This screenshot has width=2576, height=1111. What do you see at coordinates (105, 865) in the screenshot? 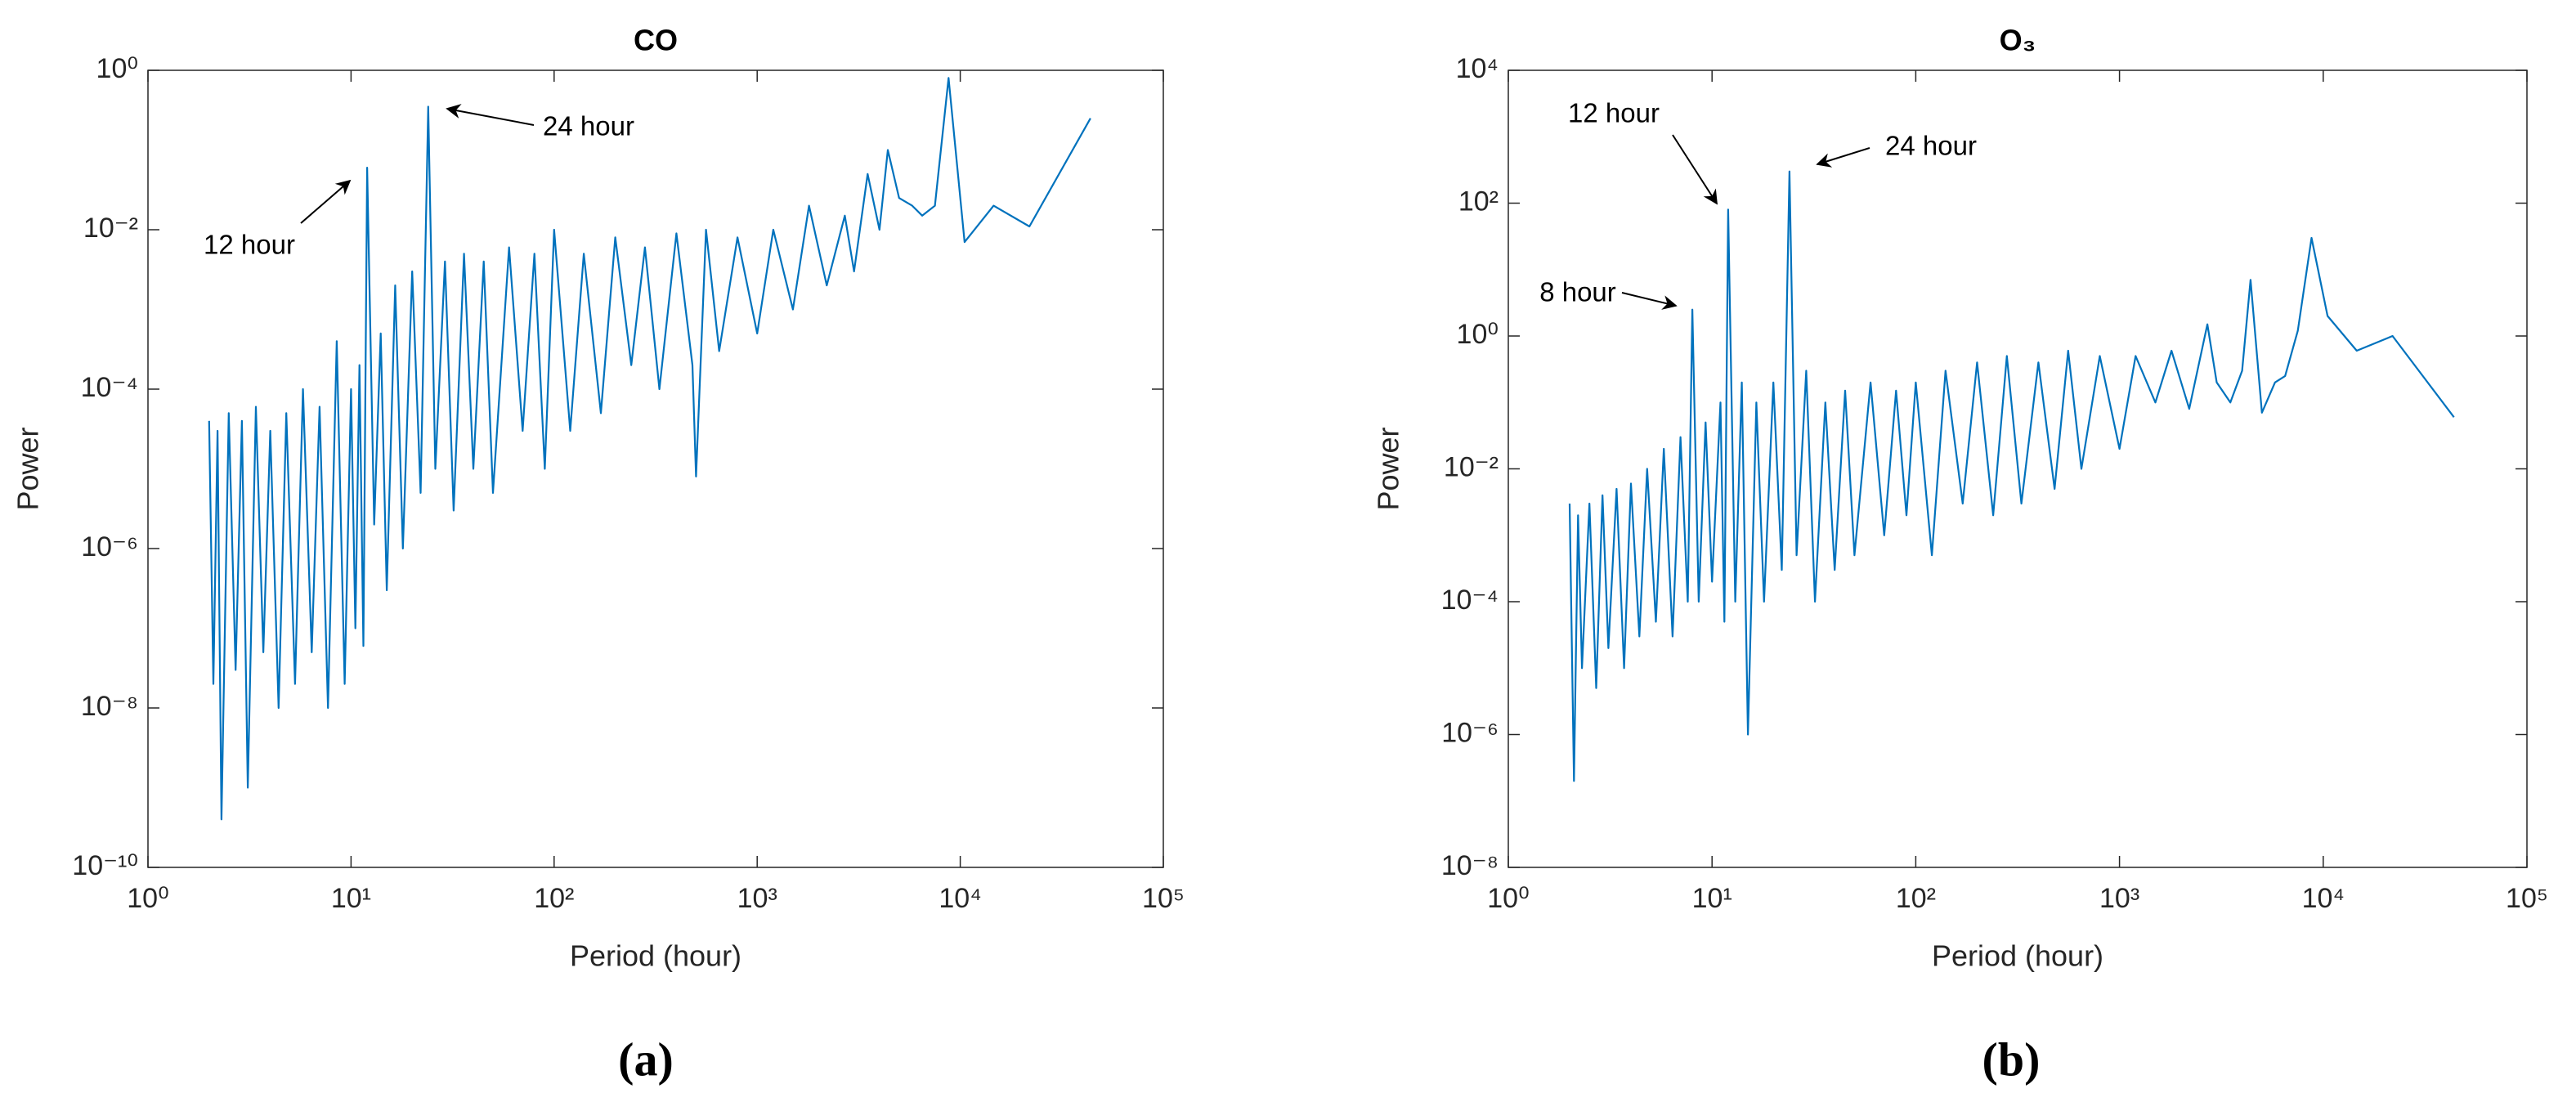
I see `y-tick-label: 10⁻¹⁰` at bounding box center [105, 865].